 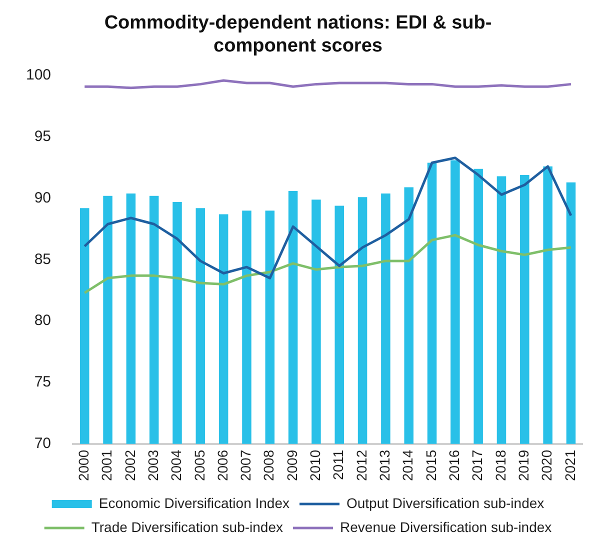 I want to click on x-tick-label: 2016, so click(x=454, y=466).